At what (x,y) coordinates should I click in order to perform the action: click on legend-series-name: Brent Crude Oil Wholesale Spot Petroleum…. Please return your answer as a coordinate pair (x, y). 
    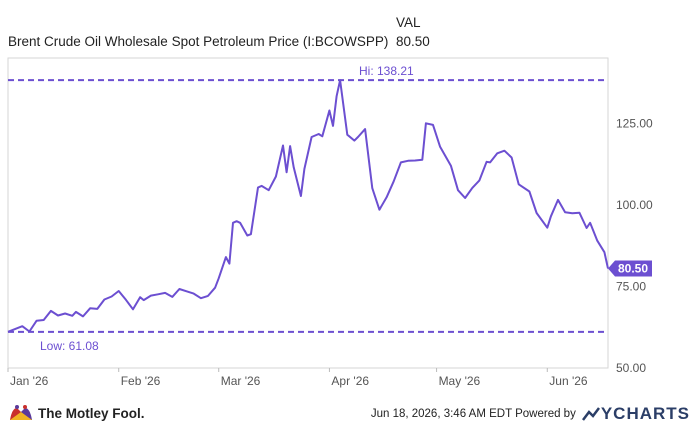
    Looking at the image, I should click on (198, 41).